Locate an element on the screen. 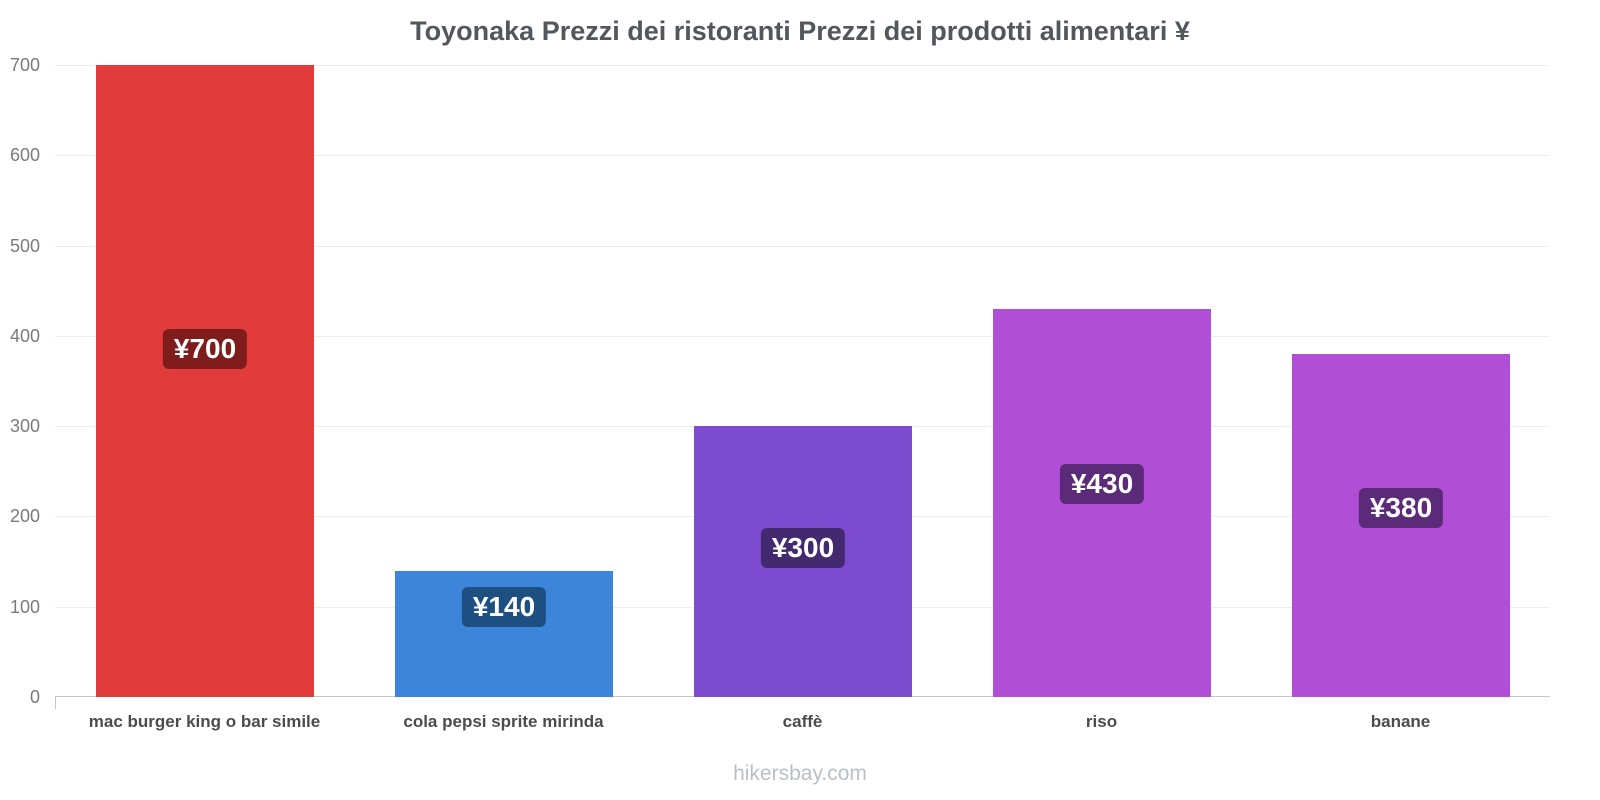  y-tick-label: 400 is located at coordinates (24, 335).